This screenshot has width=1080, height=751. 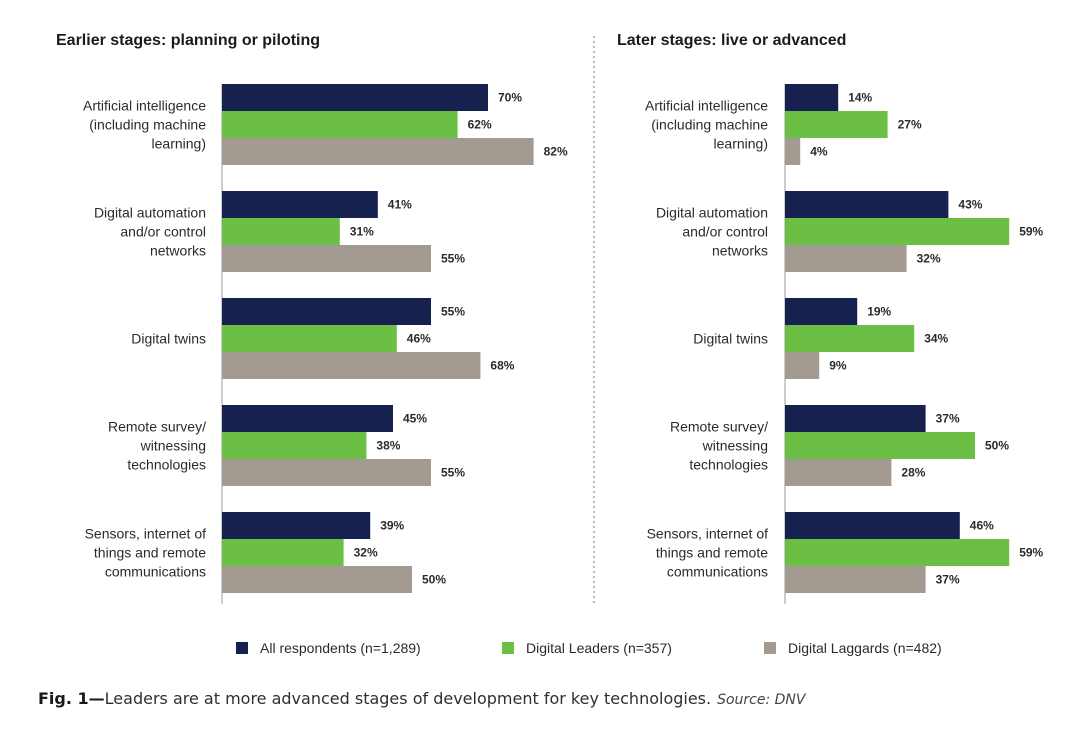 What do you see at coordinates (970, 205) in the screenshot?
I see `data-label: 43%` at bounding box center [970, 205].